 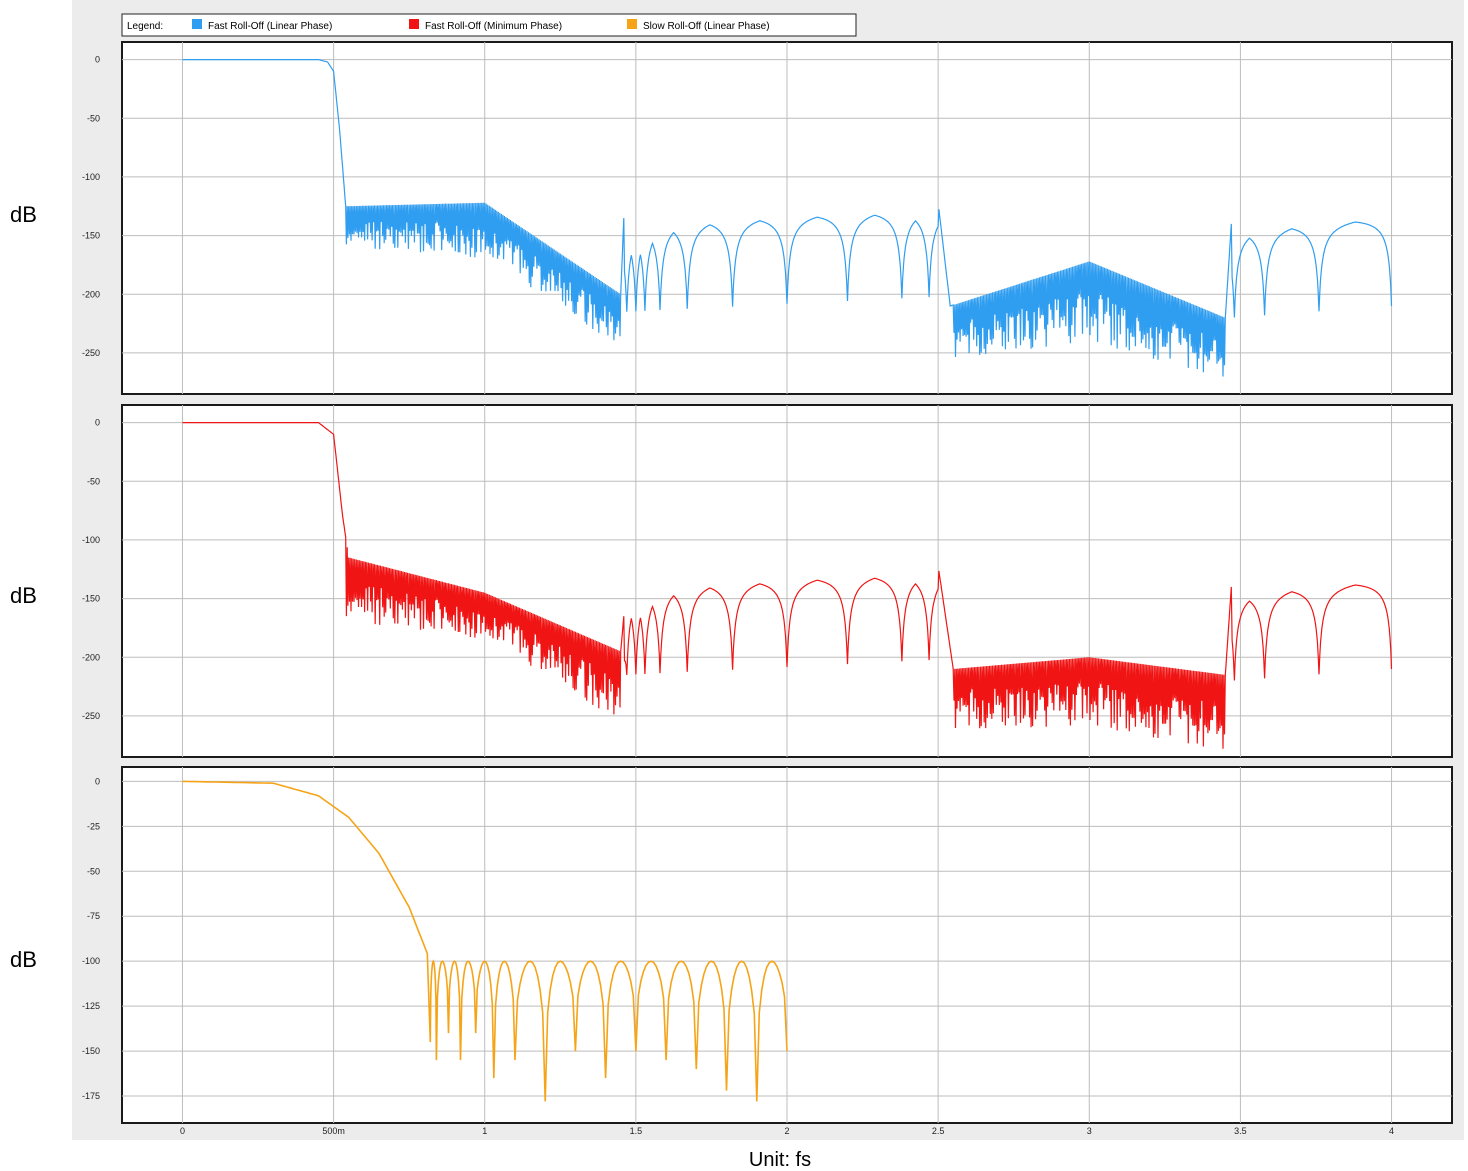 I want to click on y-tick-label: -25, so click(x=93, y=826).